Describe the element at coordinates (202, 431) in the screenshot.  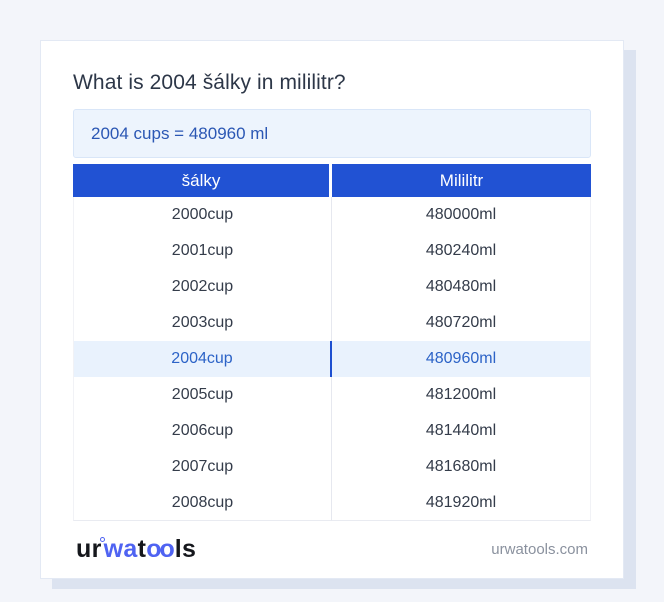
I see `cups-cell: 2006cup` at that location.